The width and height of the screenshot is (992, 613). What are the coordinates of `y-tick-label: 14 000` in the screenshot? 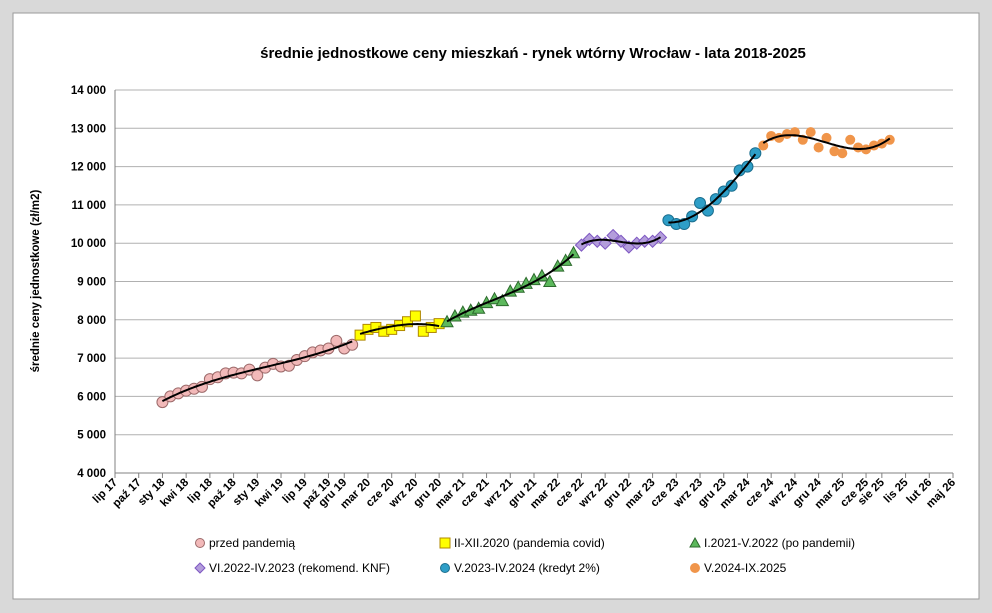 It's located at (88, 91).